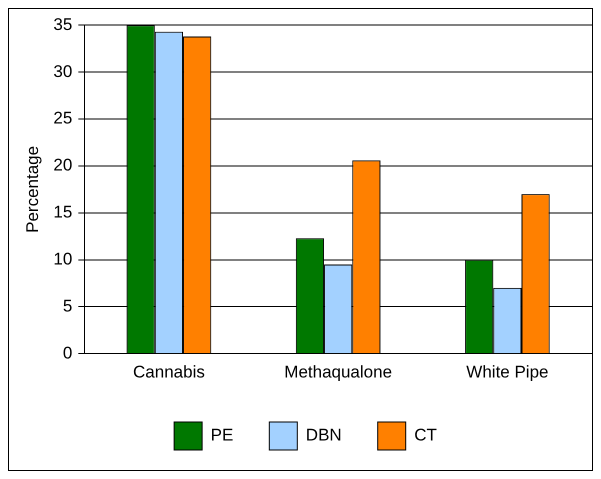  Describe the element at coordinates (222, 435) in the screenshot. I see `legend-label: PE` at that location.